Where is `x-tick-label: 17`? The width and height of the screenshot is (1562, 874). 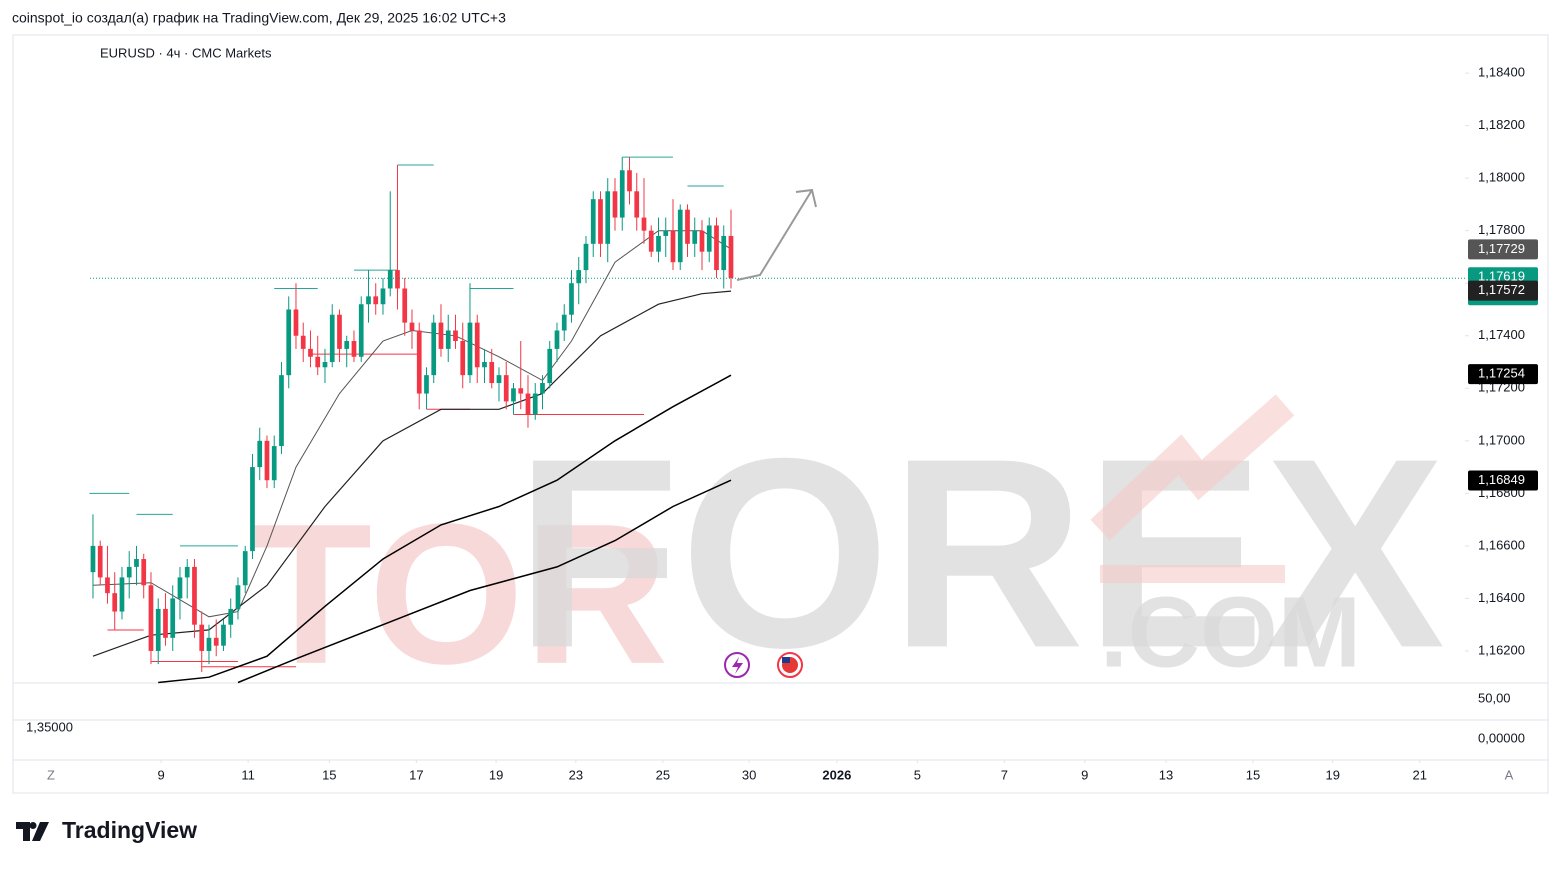
x-tick-label: 17 is located at coordinates (416, 774).